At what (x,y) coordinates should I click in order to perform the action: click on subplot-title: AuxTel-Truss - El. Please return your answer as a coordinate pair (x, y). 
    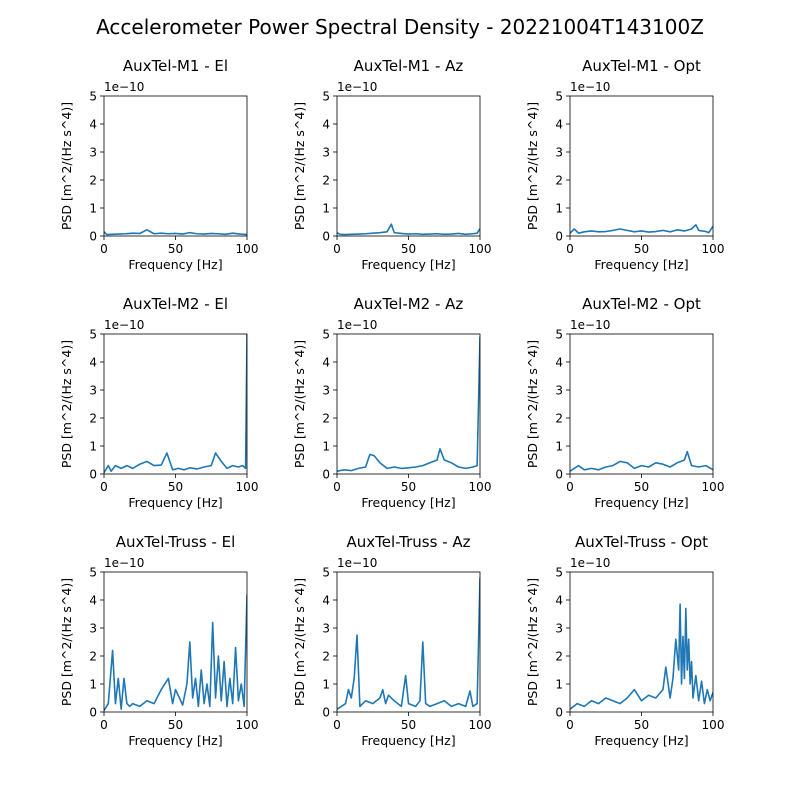
    Looking at the image, I should click on (176, 542).